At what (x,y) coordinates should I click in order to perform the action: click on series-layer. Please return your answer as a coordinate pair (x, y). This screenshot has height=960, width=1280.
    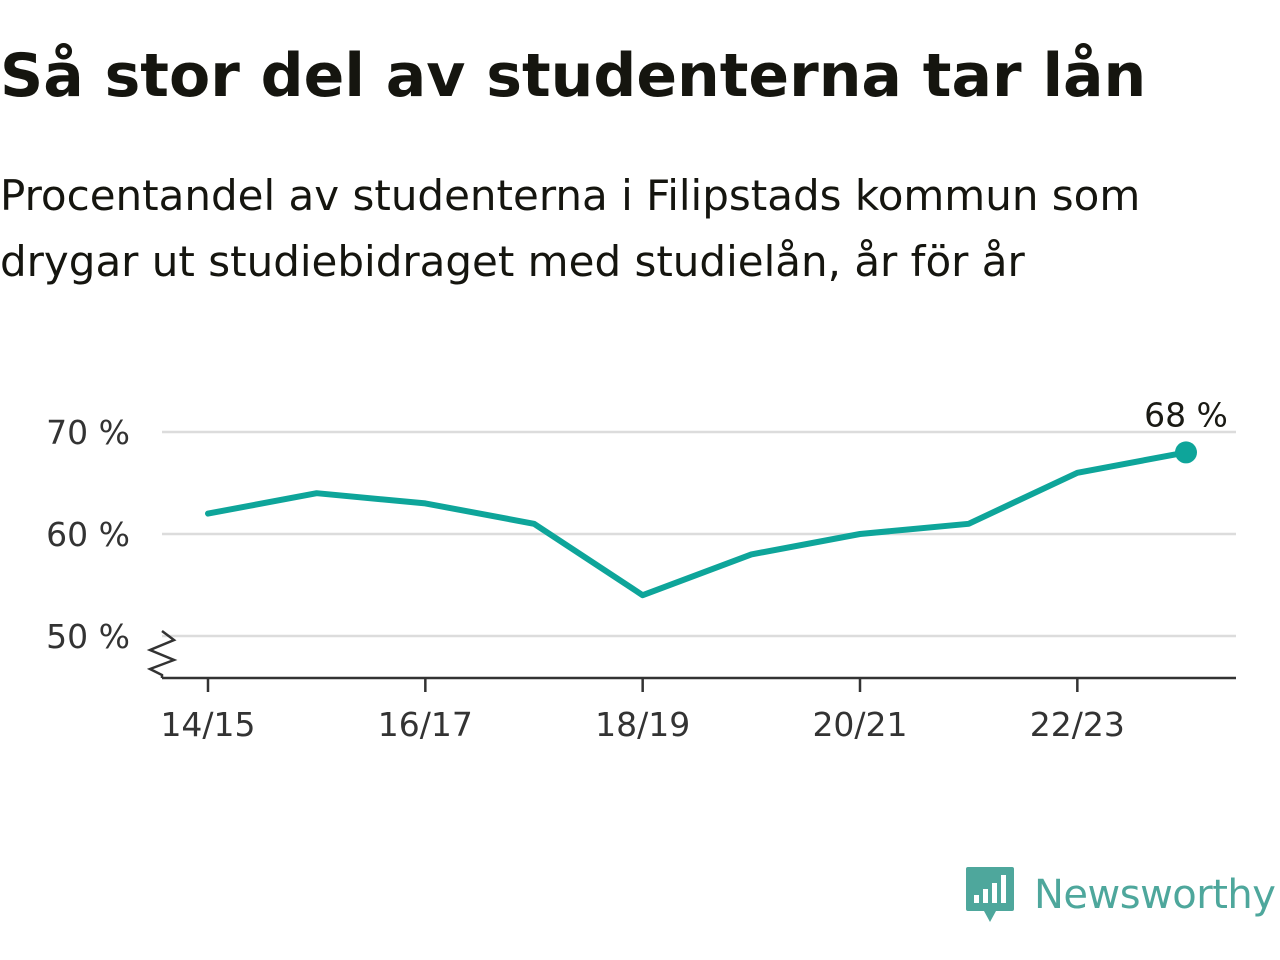
    Looking at the image, I should click on (701, 520).